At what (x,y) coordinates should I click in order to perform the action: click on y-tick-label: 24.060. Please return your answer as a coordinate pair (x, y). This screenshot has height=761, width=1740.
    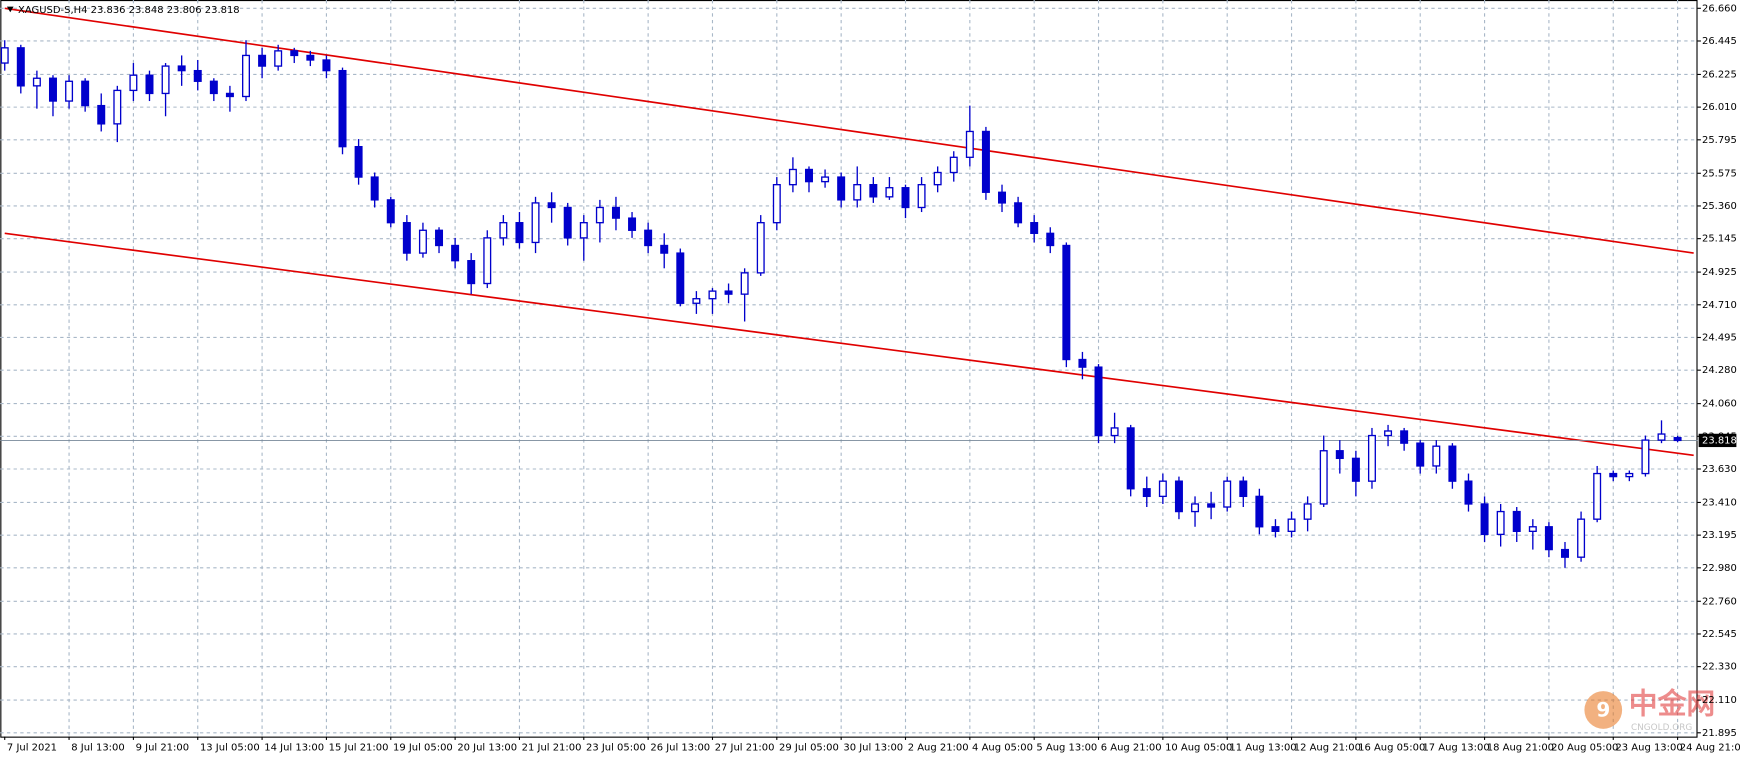
    Looking at the image, I should click on (1719, 404).